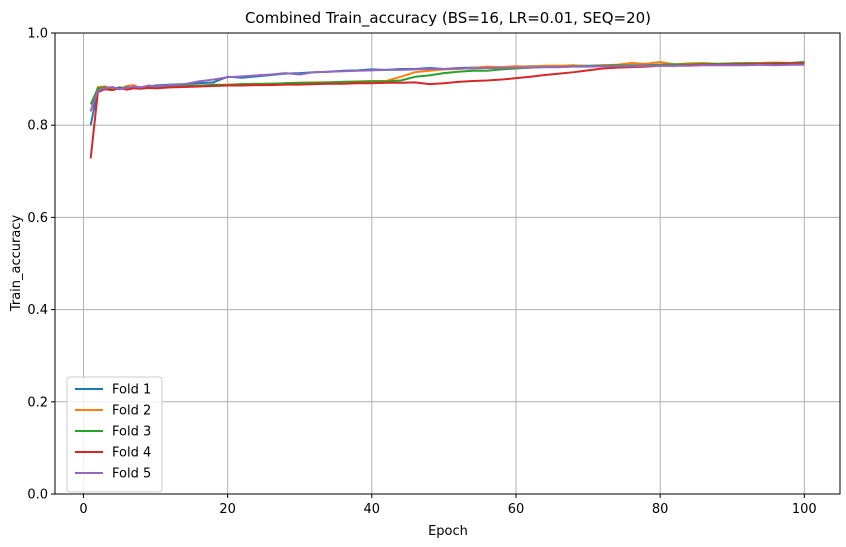 The width and height of the screenshot is (846, 547). What do you see at coordinates (83, 509) in the screenshot?
I see `x-tick-label-0: 0` at bounding box center [83, 509].